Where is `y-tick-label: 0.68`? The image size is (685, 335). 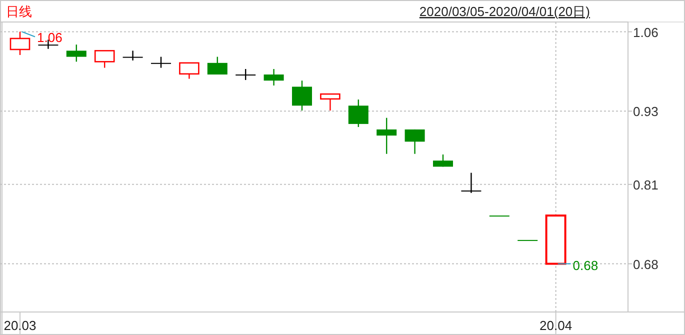 y-tick-label: 0.68 is located at coordinates (645, 264).